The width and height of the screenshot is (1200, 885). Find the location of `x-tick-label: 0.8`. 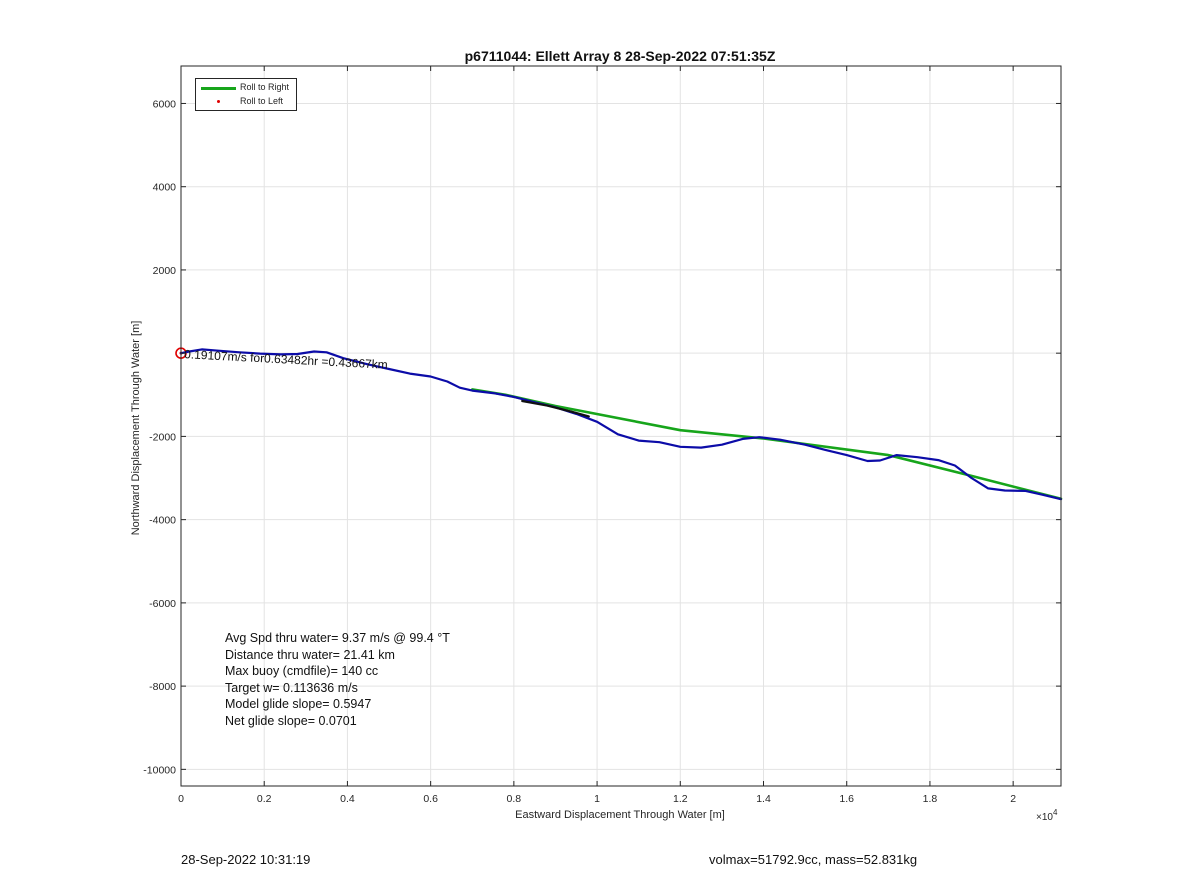

x-tick-label: 0.8 is located at coordinates (514, 799).